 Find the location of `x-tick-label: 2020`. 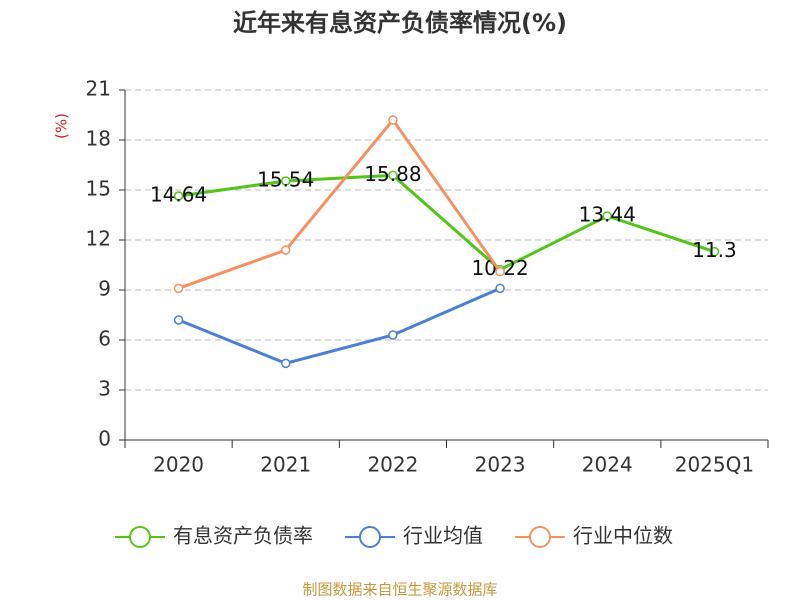

x-tick-label: 2020 is located at coordinates (178, 465).